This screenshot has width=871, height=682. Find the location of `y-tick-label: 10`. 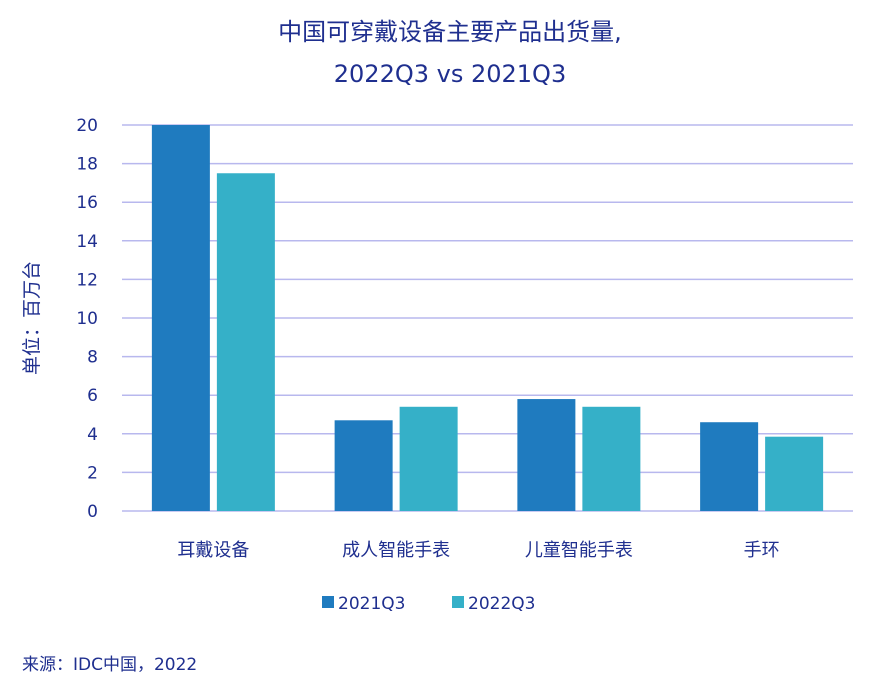

y-tick-label: 10 is located at coordinates (87, 319).